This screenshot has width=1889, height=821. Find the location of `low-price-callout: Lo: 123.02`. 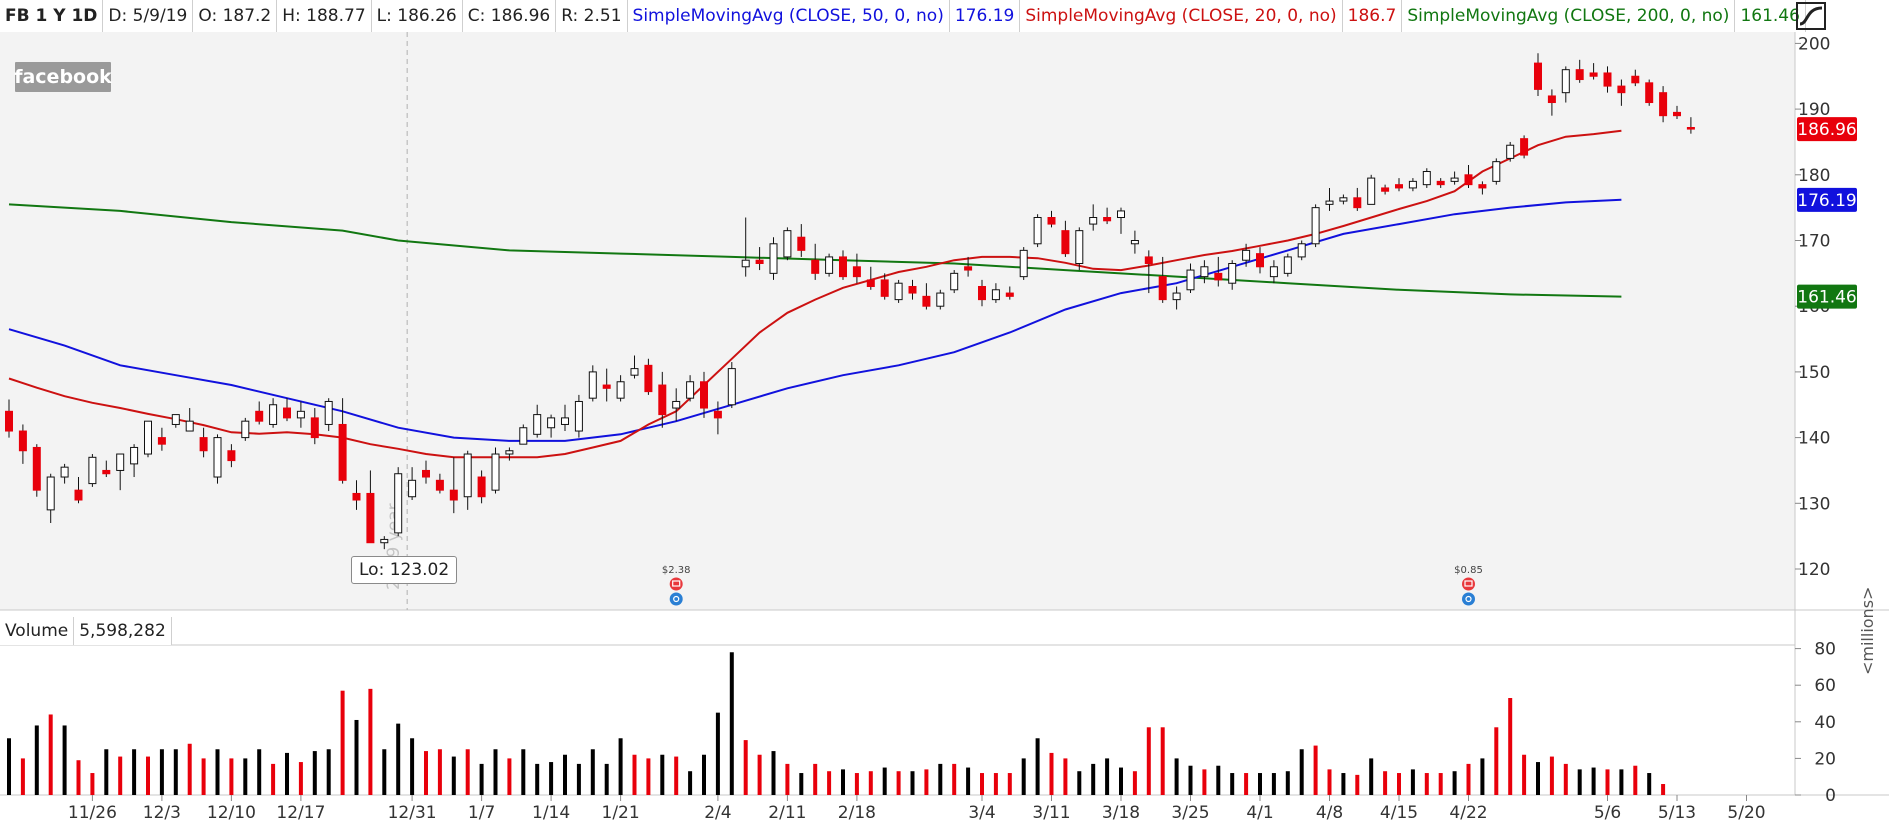

low-price-callout: Lo: 123.02 is located at coordinates (404, 570).